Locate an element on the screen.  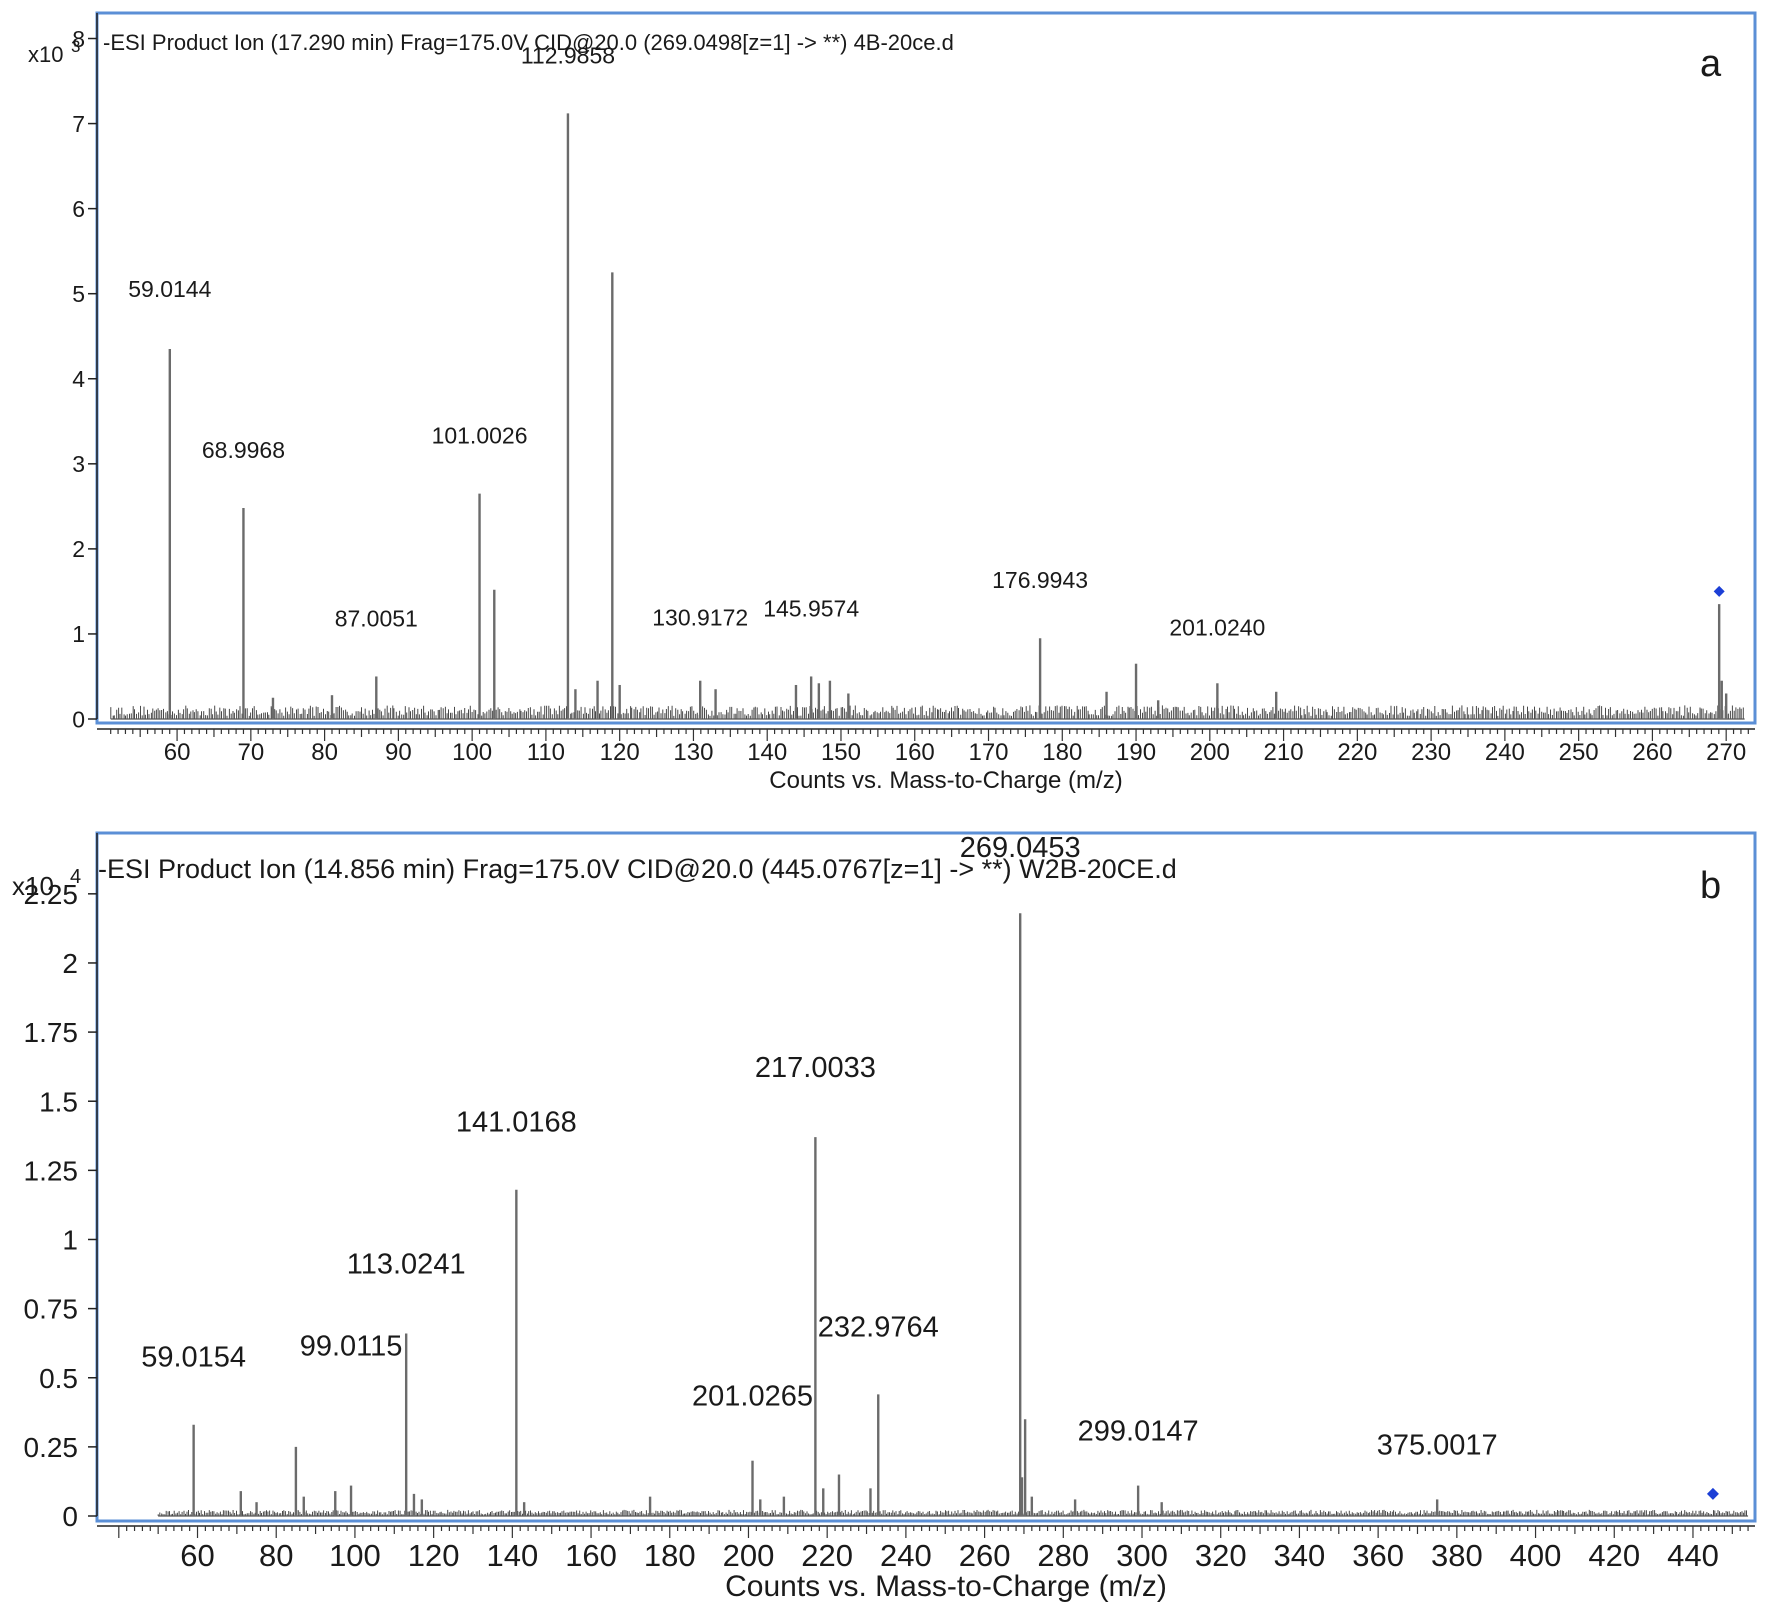
y-tick-label: 2.25 is located at coordinates (51, 894).